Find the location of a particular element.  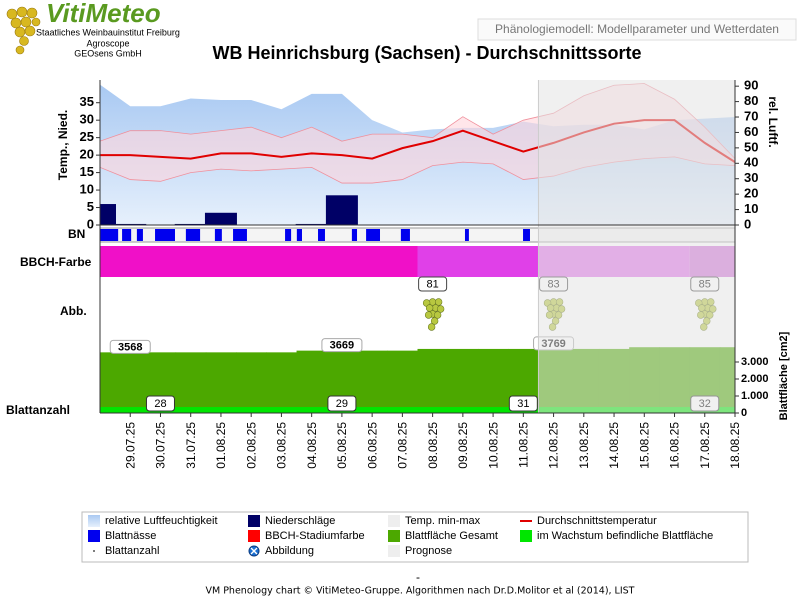

leaf-count-label: 29 is located at coordinates (342, 404).